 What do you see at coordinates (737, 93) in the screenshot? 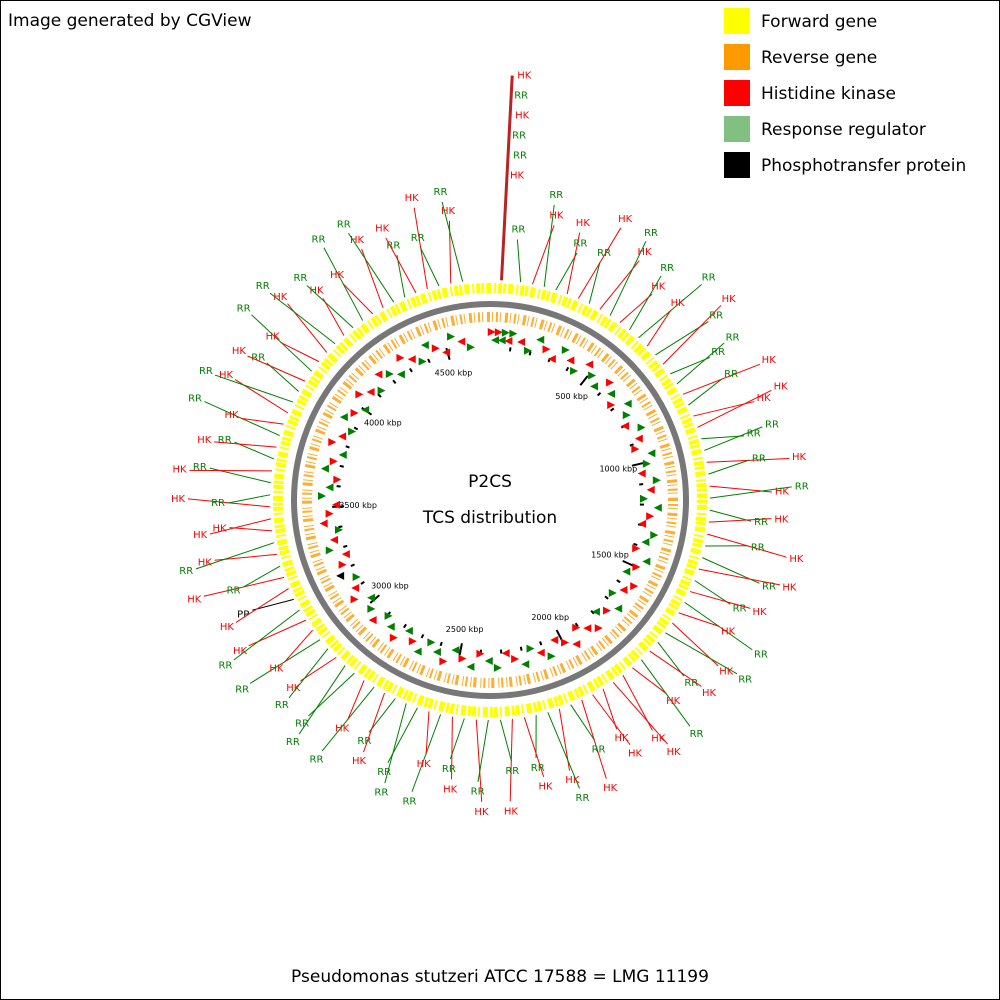
I see `legend-swatch` at bounding box center [737, 93].